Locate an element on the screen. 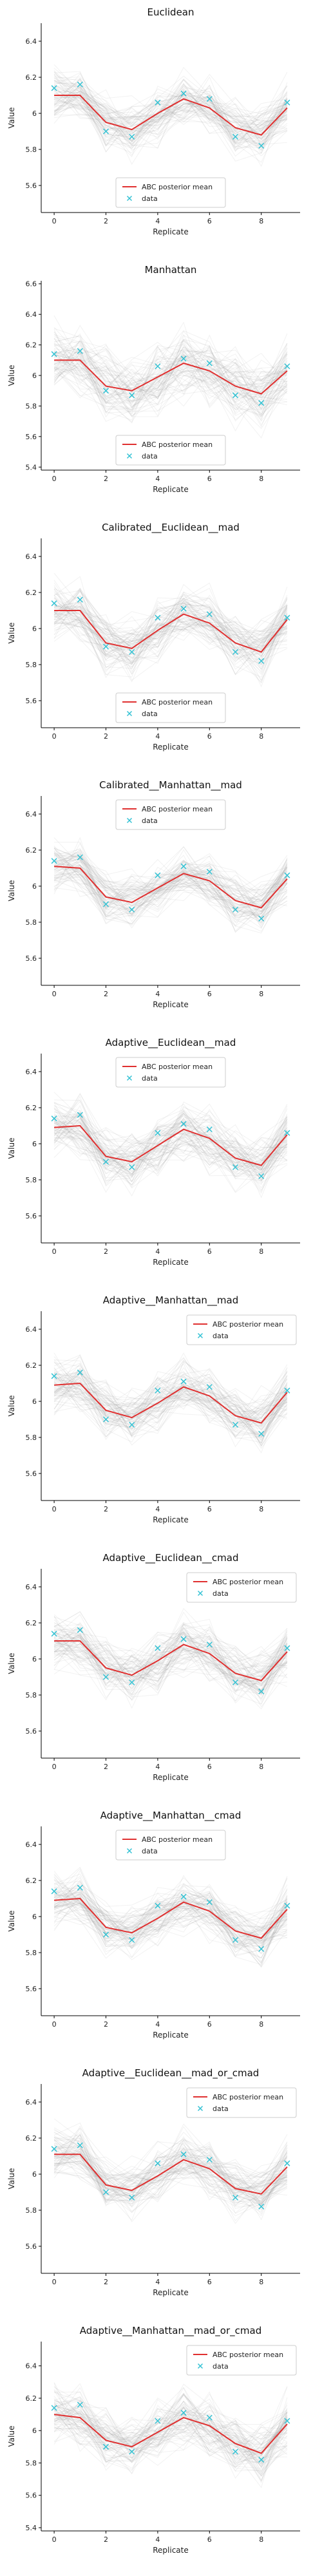  x-tick-label: 6 is located at coordinates (209, 479).